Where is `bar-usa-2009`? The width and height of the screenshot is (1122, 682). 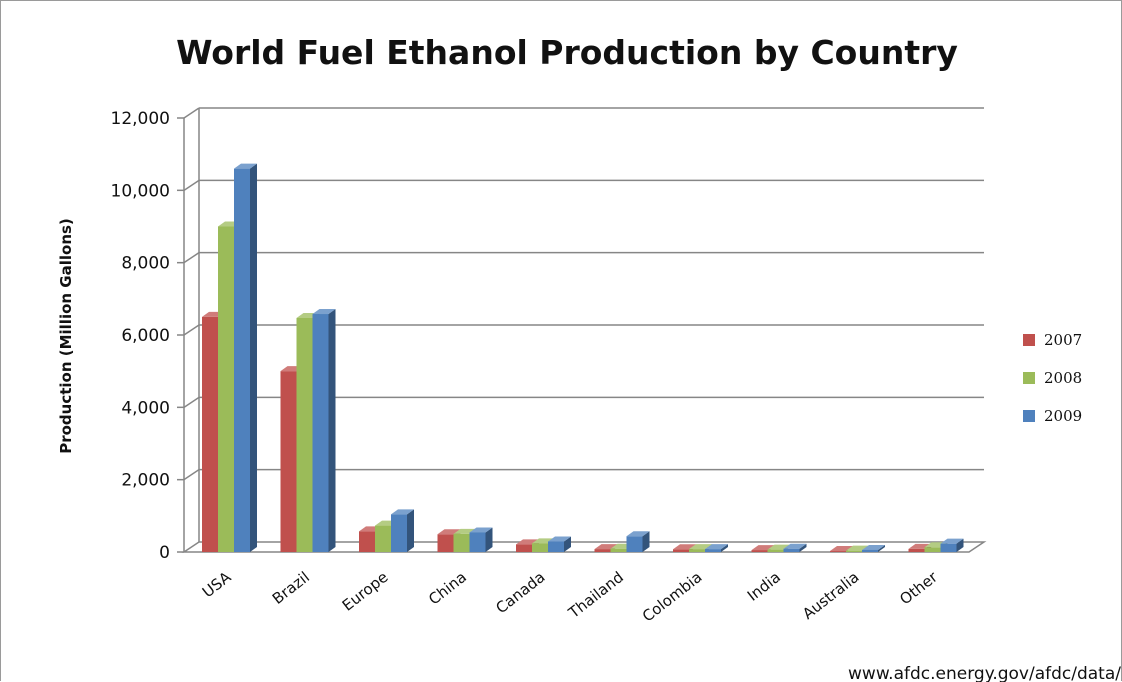 bar-usa-2009 is located at coordinates (245, 357).